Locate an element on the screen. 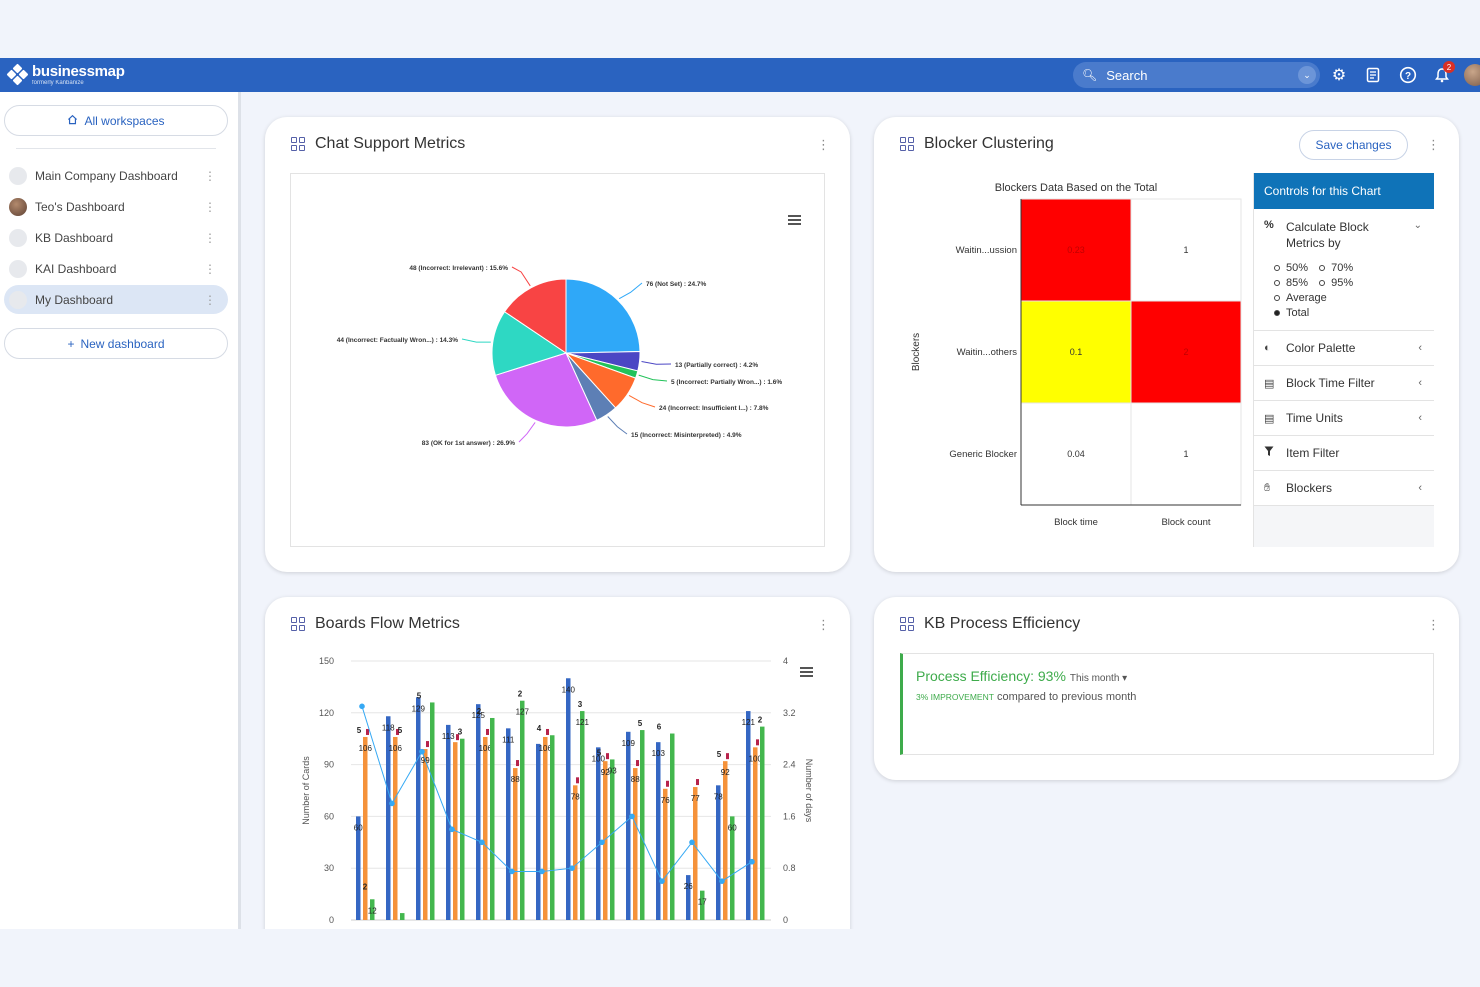 The image size is (1480, 987). new-dashboard-button: + New dashboard is located at coordinates (116, 343).